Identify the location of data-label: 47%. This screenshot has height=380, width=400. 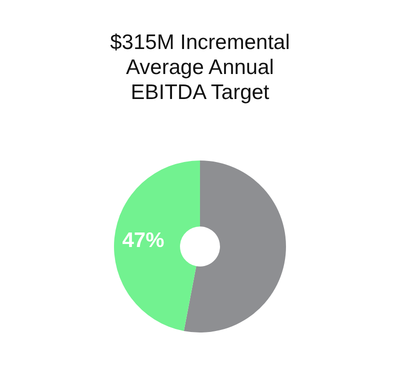
(143, 240).